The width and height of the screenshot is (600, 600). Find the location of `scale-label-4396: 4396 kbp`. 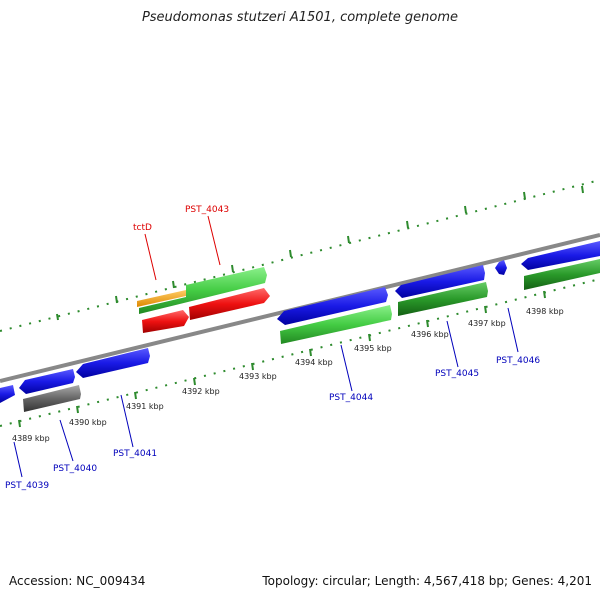

scale-label-4396: 4396 kbp is located at coordinates (430, 334).